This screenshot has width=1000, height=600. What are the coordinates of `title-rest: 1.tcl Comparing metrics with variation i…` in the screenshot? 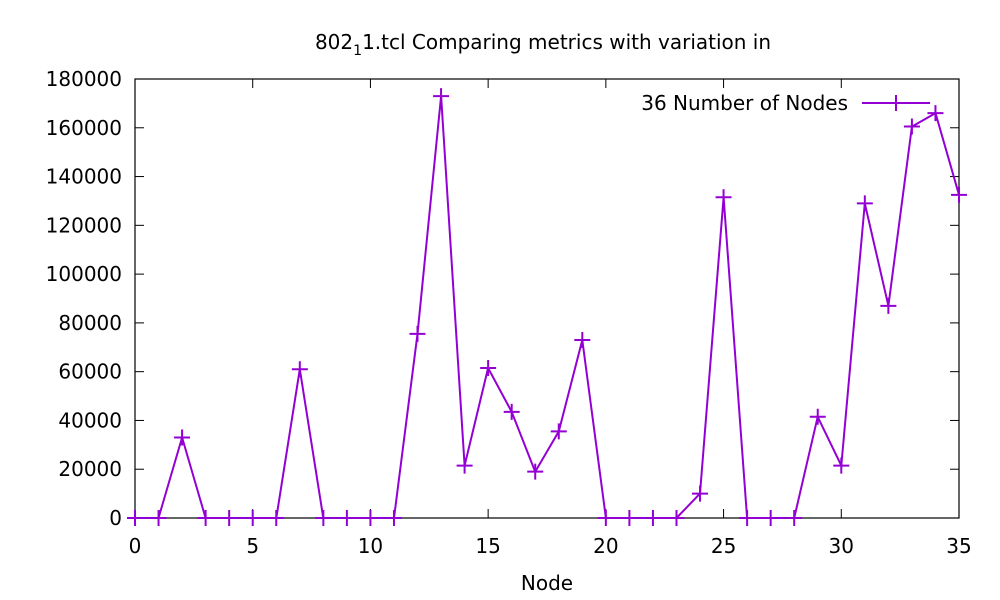 It's located at (566, 42).